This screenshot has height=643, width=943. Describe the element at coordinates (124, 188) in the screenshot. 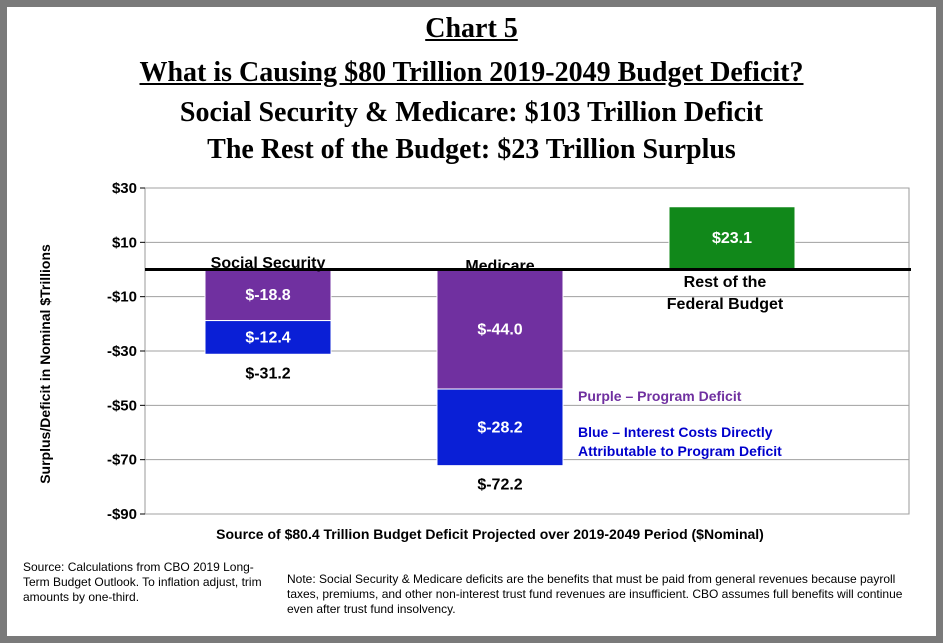

I see `y-tick-label: $30` at that location.